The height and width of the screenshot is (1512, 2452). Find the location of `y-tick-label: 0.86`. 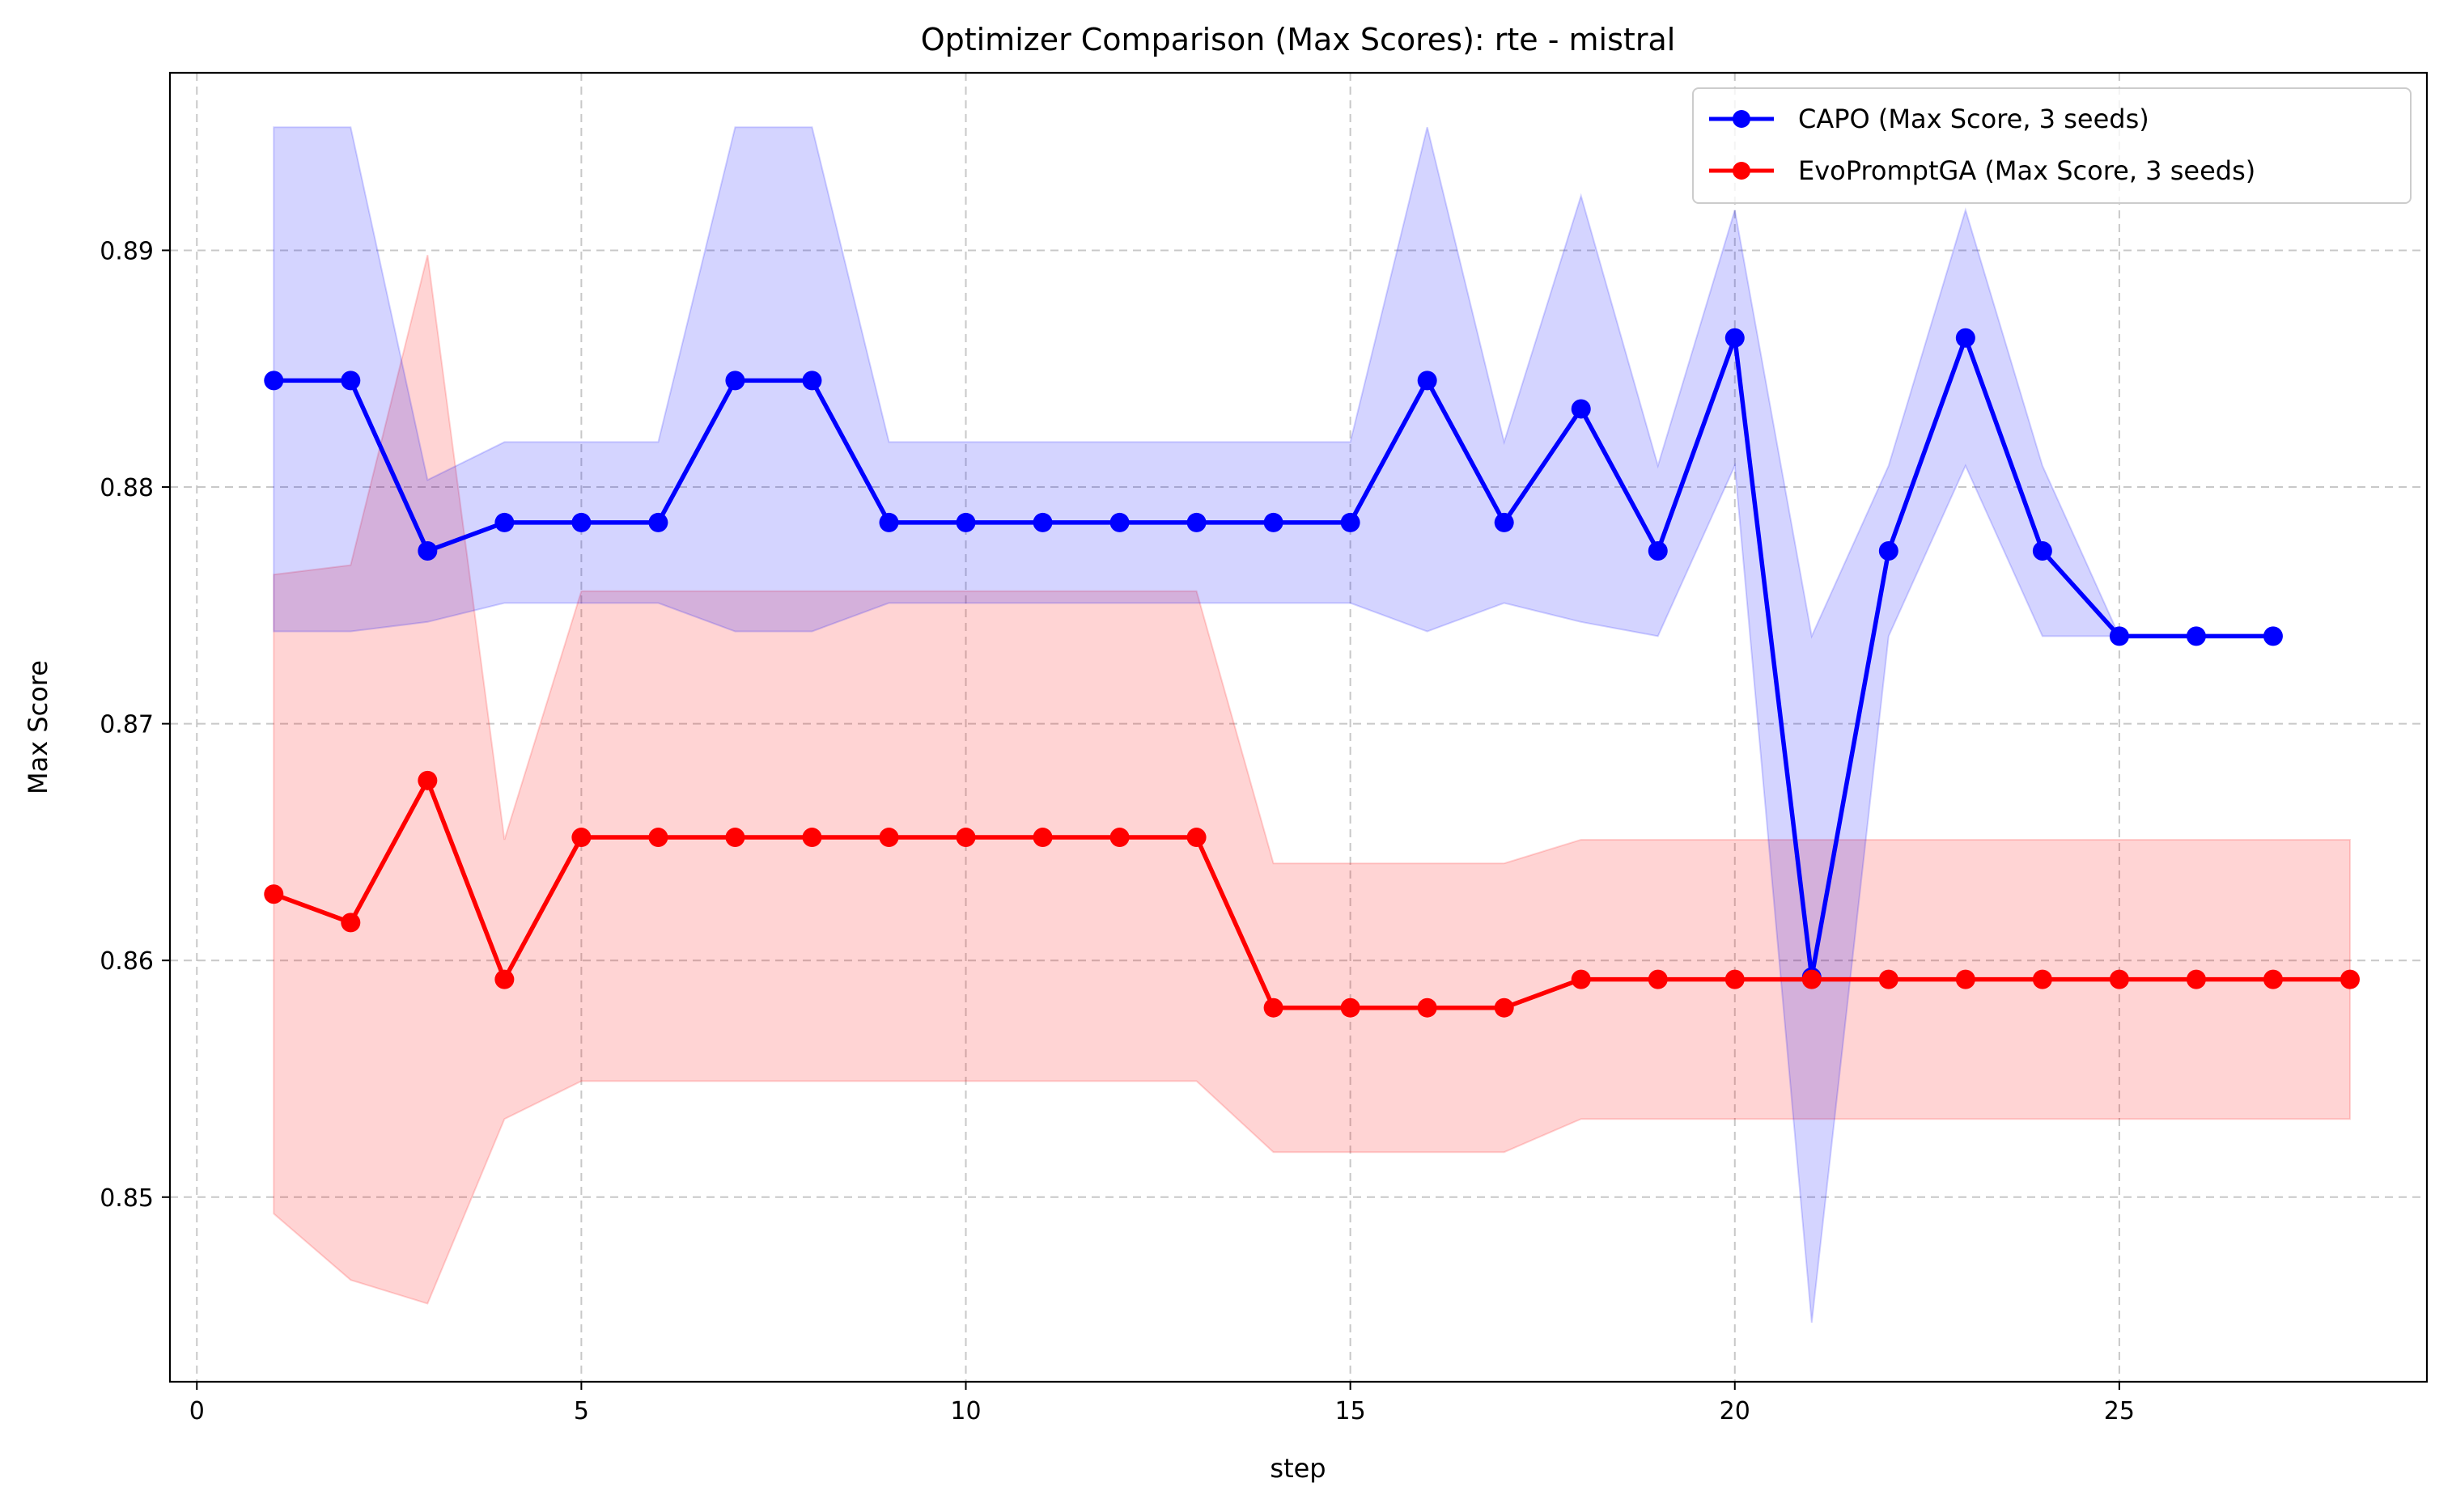

y-tick-label: 0.86 is located at coordinates (127, 962).